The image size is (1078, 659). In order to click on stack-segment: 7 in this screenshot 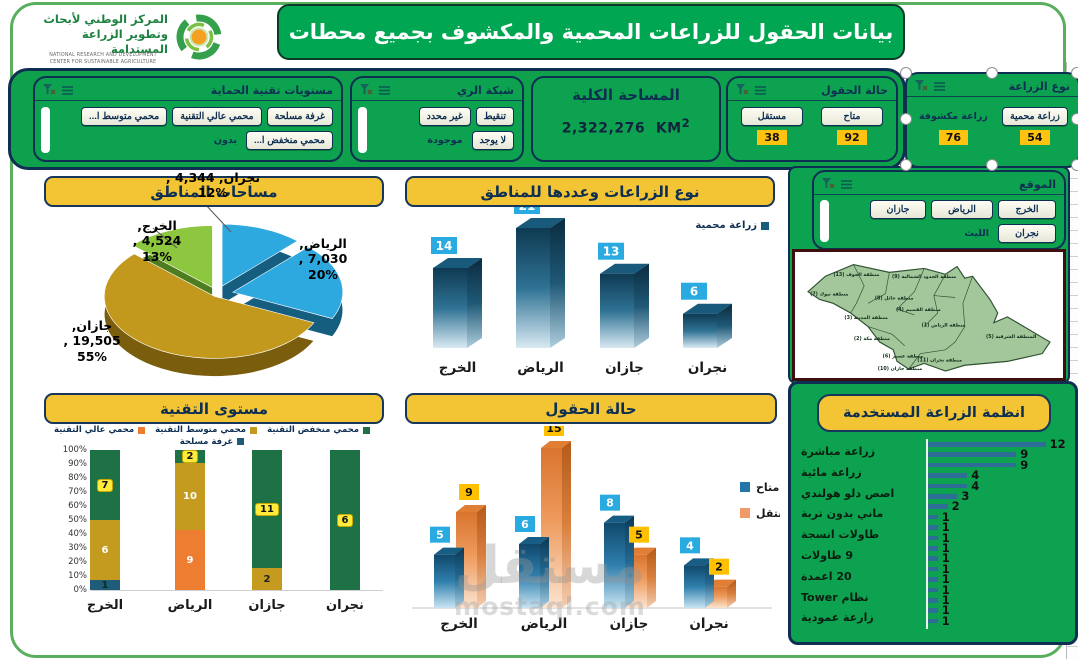, I will do `click(105, 485)`.